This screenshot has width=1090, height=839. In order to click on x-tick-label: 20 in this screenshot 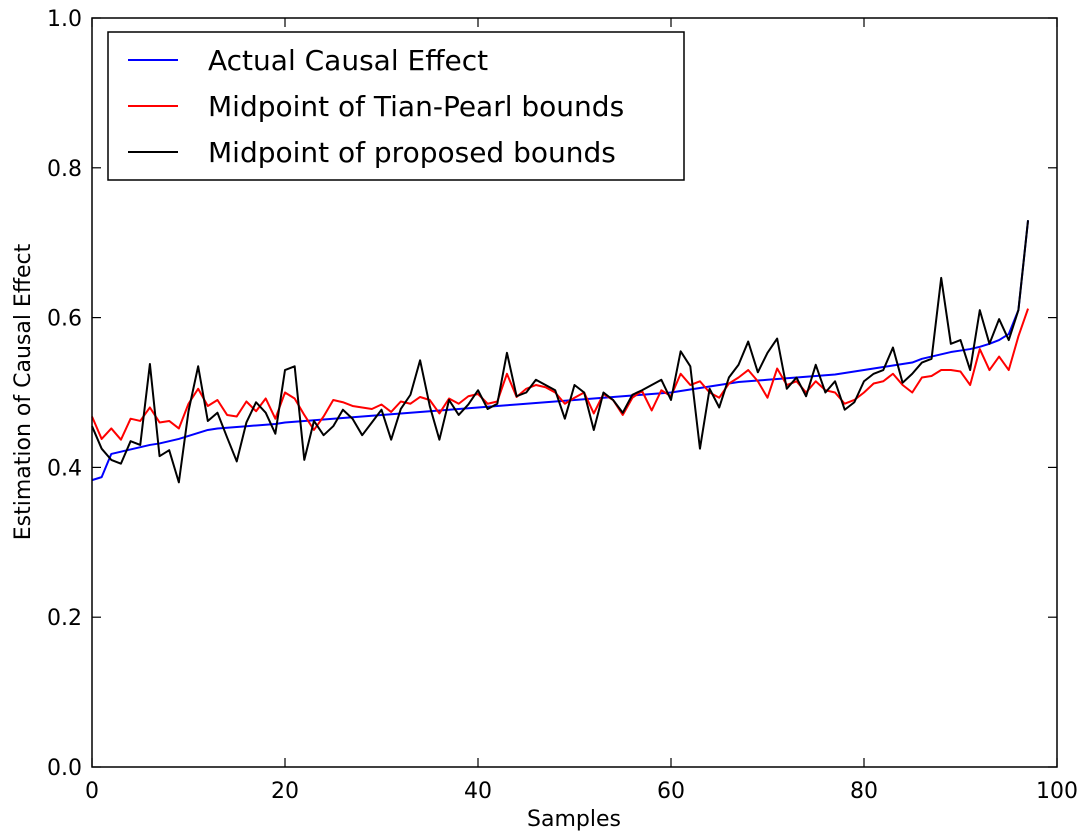, I will do `click(285, 791)`.